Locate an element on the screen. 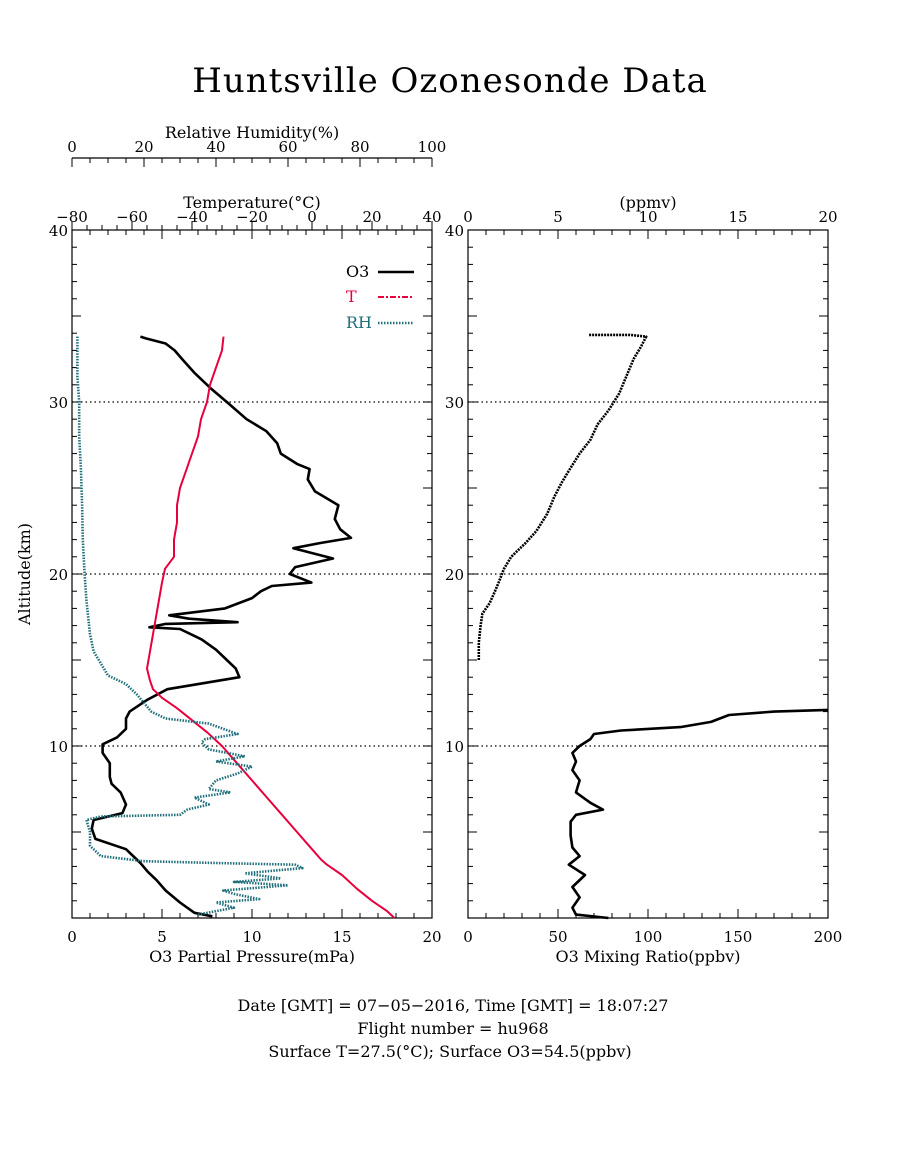 The height and width of the screenshot is (1150, 900). left-grid is located at coordinates (252, 574).